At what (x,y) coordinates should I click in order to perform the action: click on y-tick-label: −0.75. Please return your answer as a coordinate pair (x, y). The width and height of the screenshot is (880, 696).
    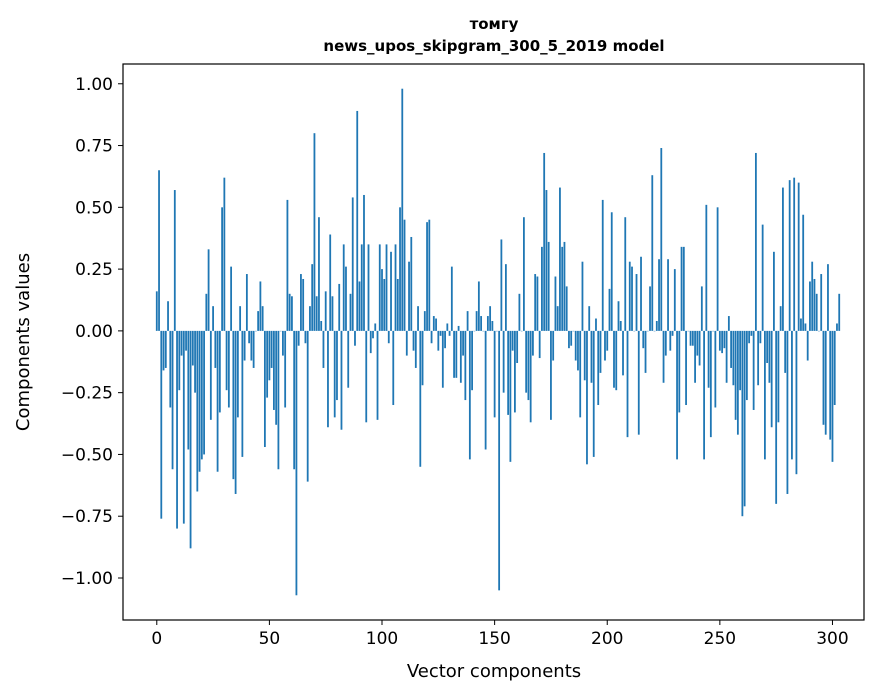
    Looking at the image, I should click on (87, 517).